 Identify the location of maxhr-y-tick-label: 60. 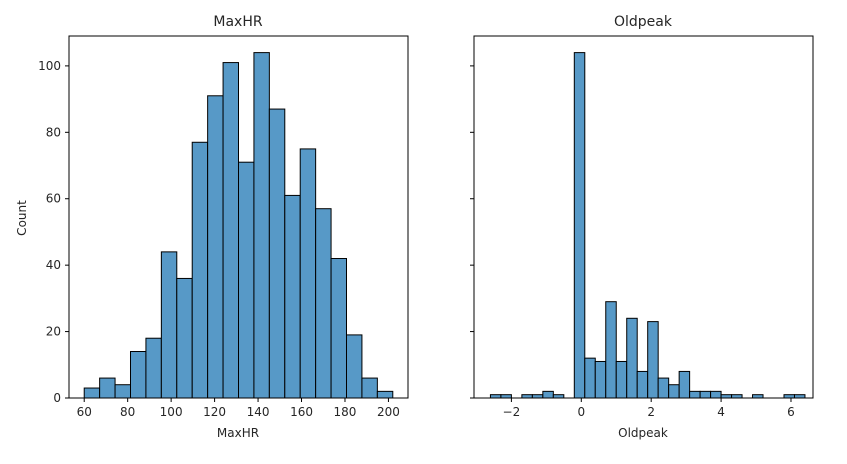
(53, 199).